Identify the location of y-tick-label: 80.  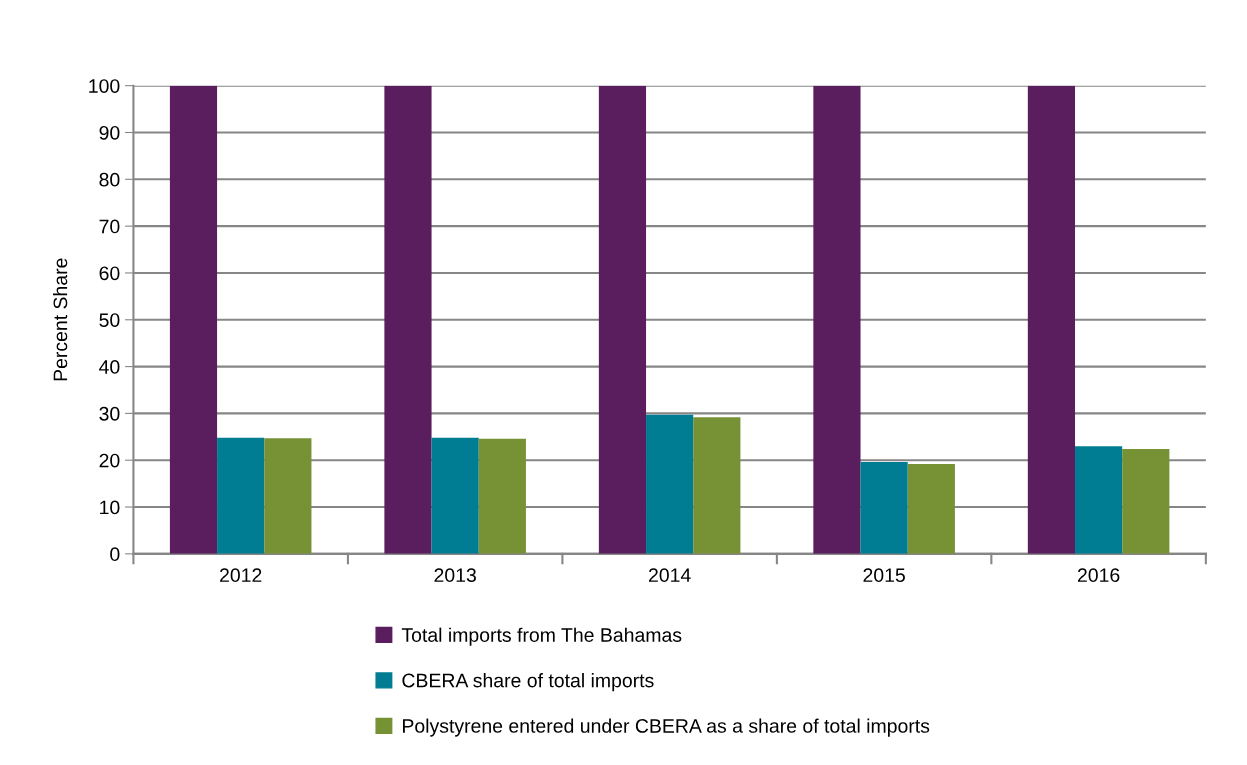
(109, 179).